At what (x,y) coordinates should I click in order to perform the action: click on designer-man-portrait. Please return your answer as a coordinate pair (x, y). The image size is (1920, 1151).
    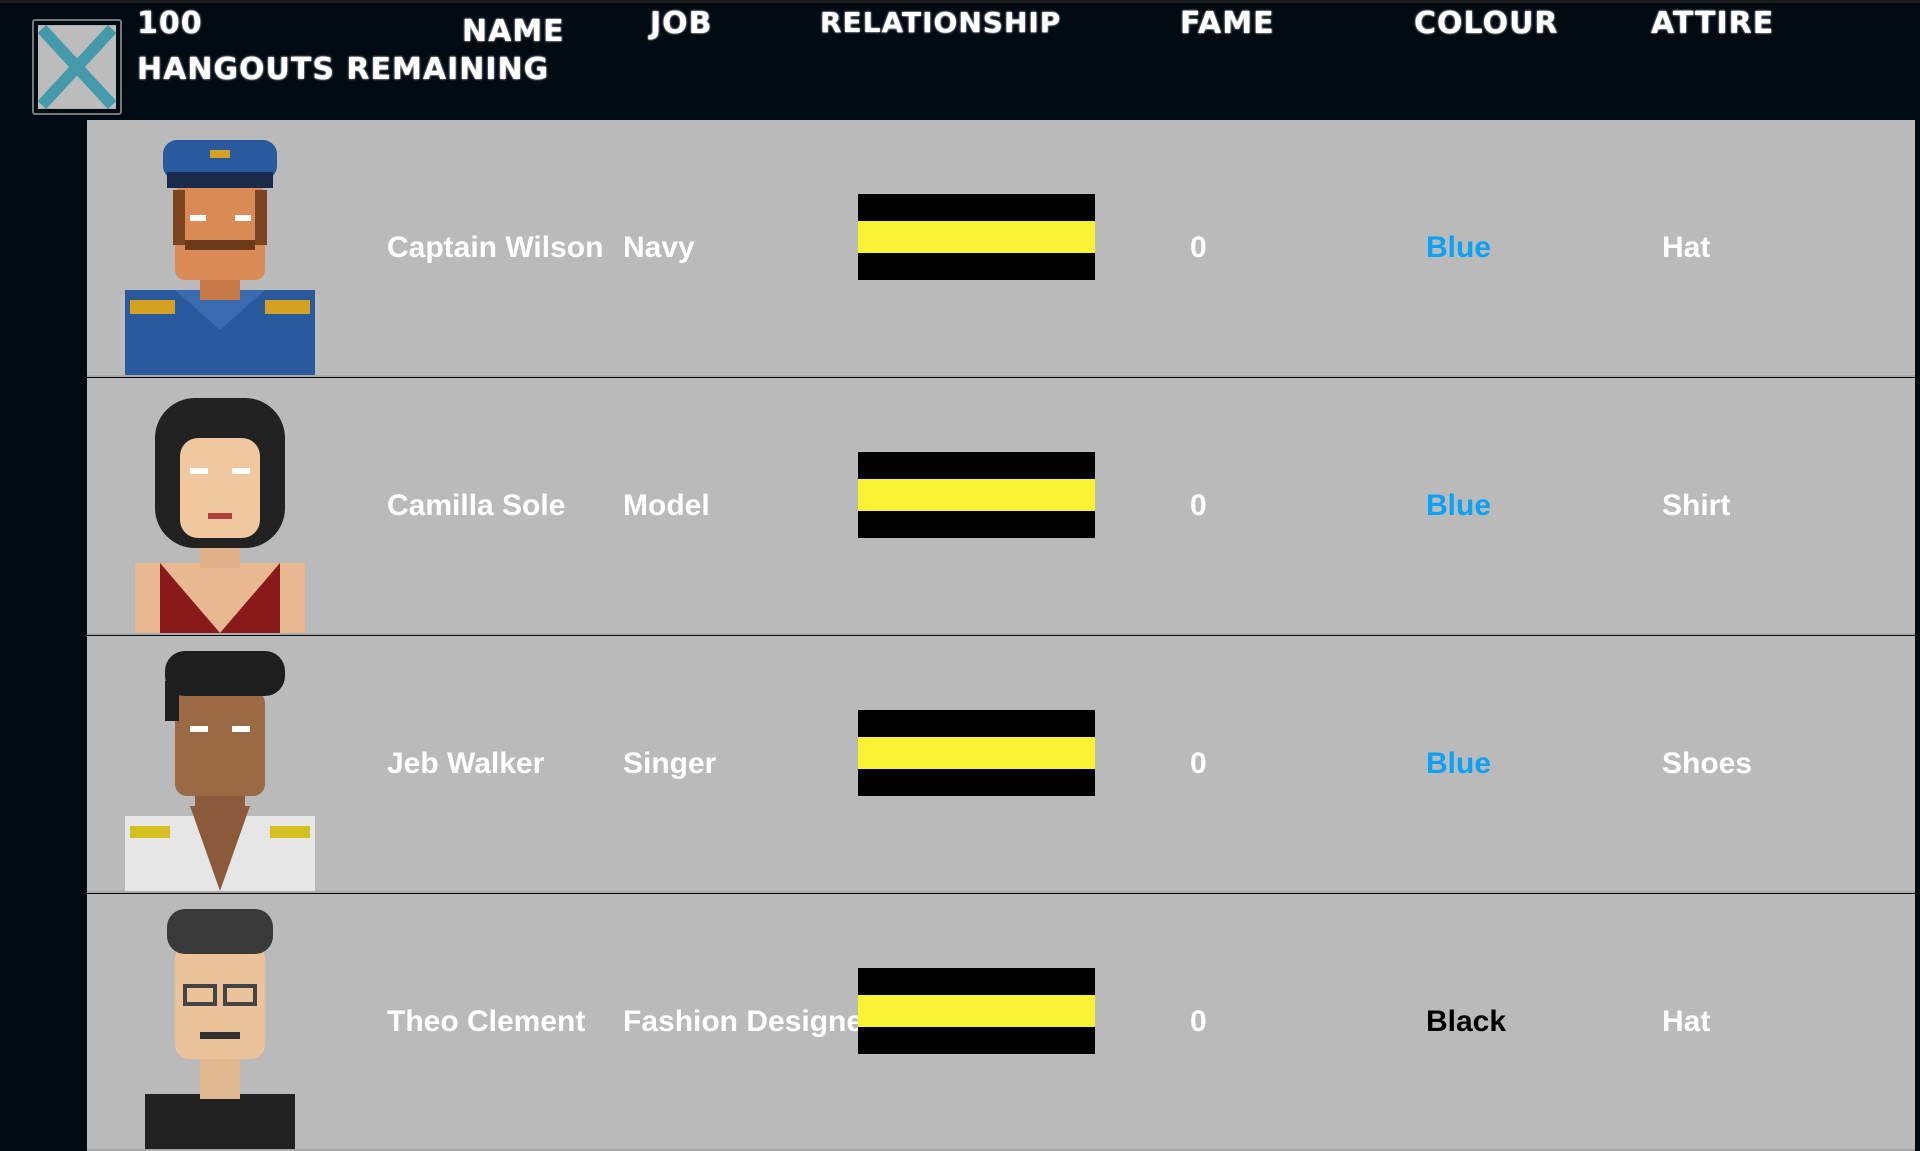
    Looking at the image, I should click on (220, 1029).